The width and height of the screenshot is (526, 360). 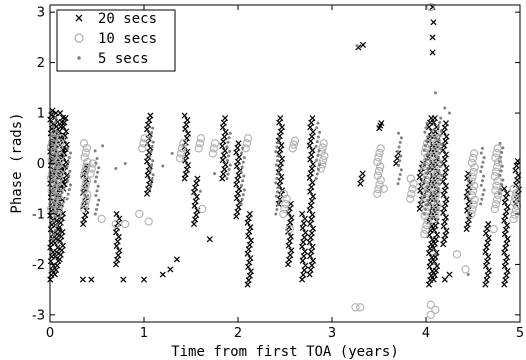 What do you see at coordinates (127, 39) in the screenshot?
I see `legend-label-10-secs: 10 secs` at bounding box center [127, 39].